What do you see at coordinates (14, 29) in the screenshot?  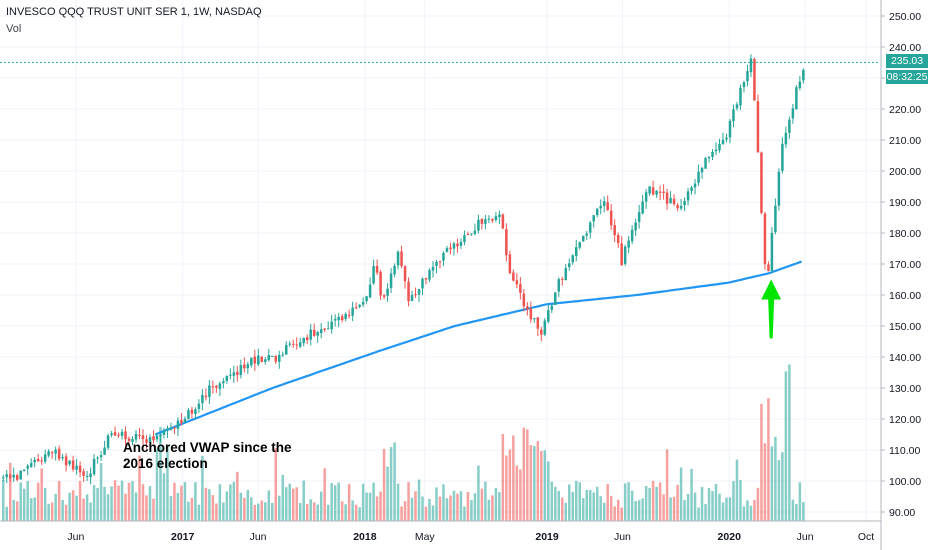 I see `volume-legend-label: Vol` at bounding box center [14, 29].